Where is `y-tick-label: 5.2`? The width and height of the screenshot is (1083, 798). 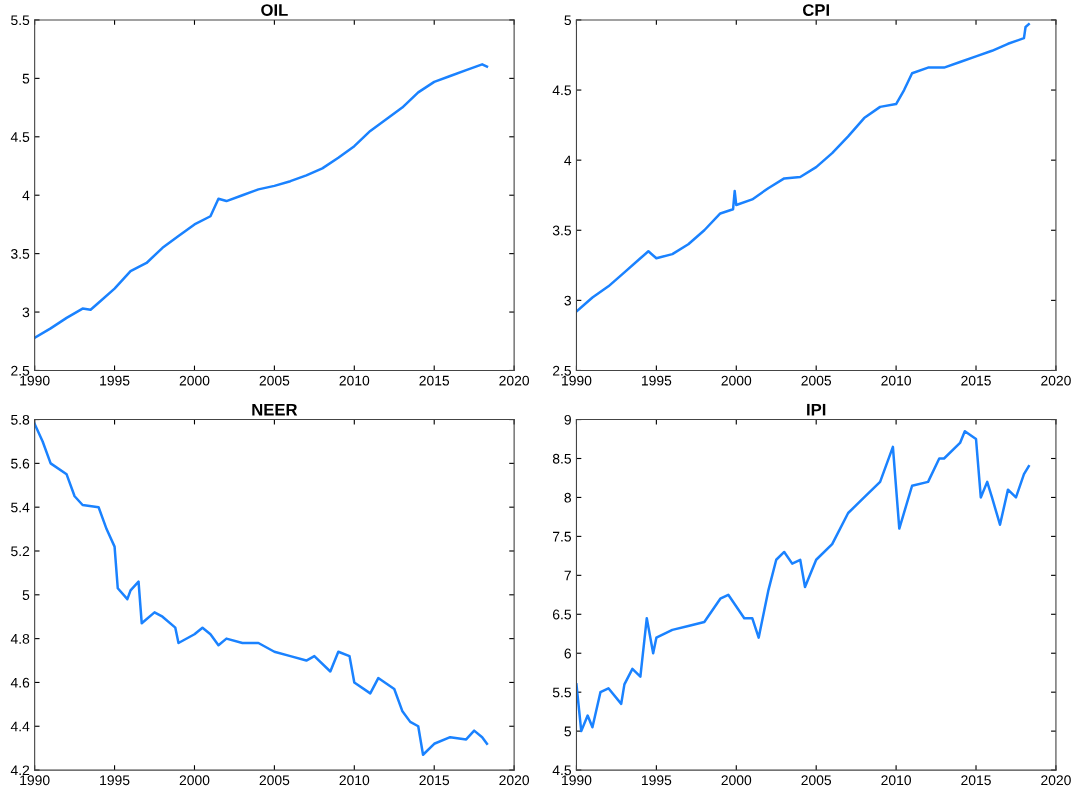 y-tick-label: 5.2 is located at coordinates (20, 551).